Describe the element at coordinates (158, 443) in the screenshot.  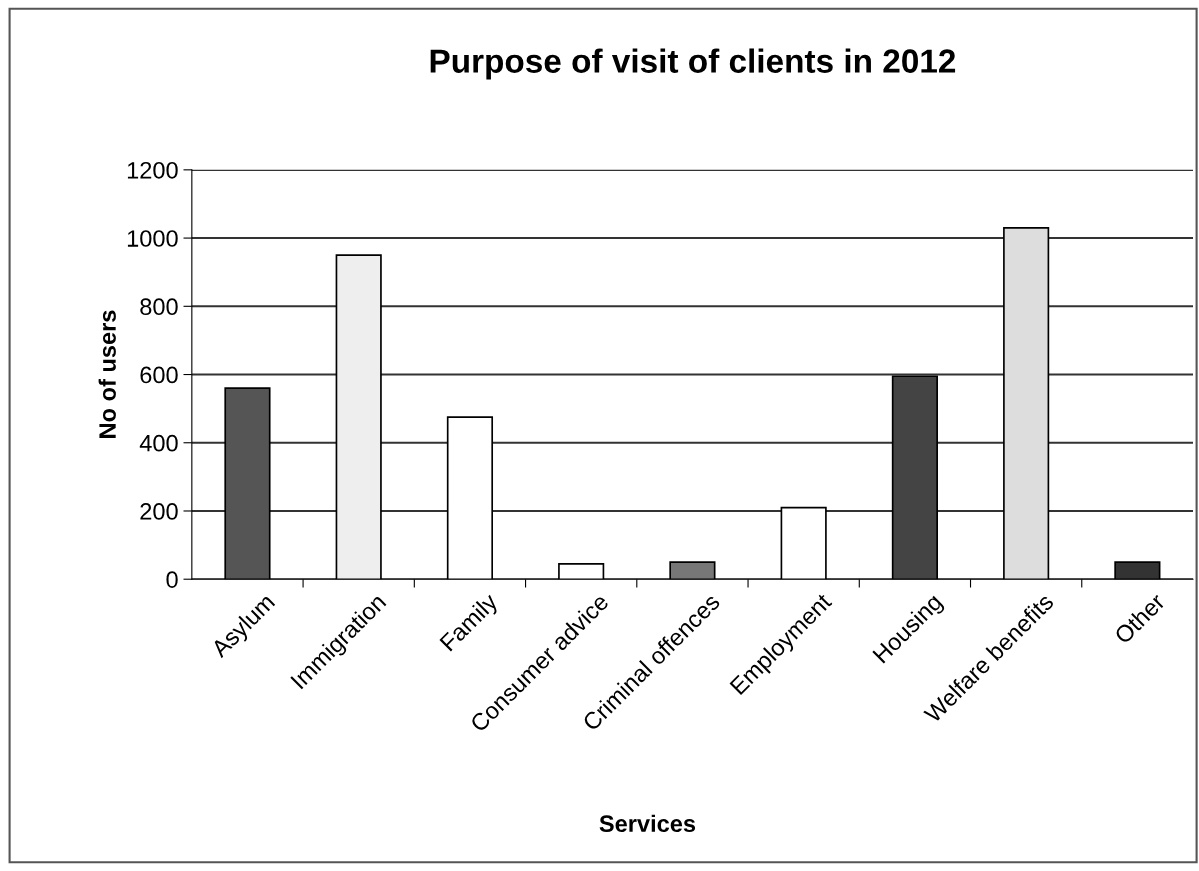
I see `y-tick-label: 400` at that location.